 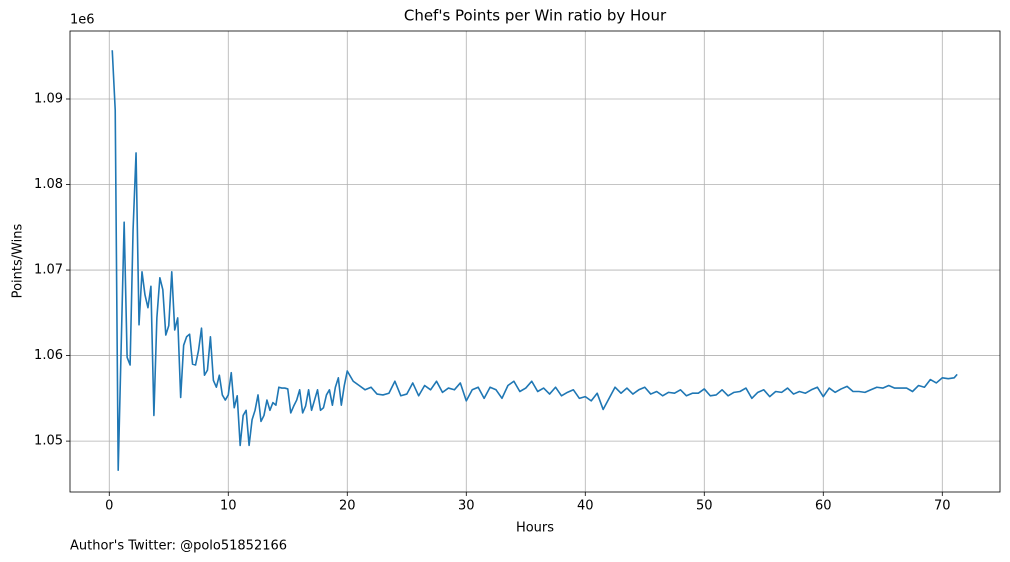 I want to click on y-tick-label: 1.09, so click(x=48, y=98).